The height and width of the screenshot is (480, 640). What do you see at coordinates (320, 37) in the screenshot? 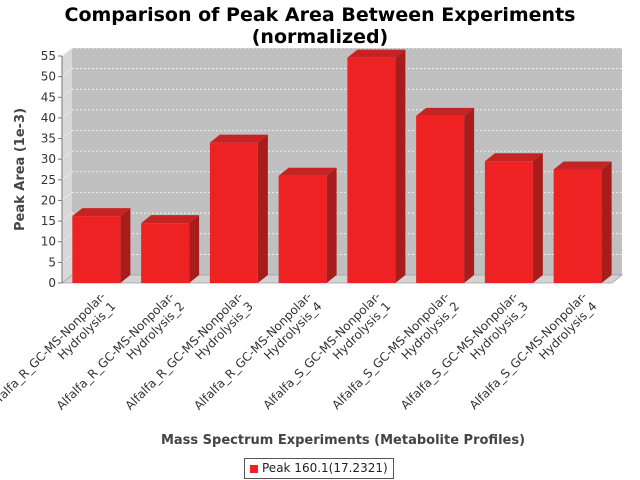
I see `chart-subtitle: (normalized)` at bounding box center [320, 37].